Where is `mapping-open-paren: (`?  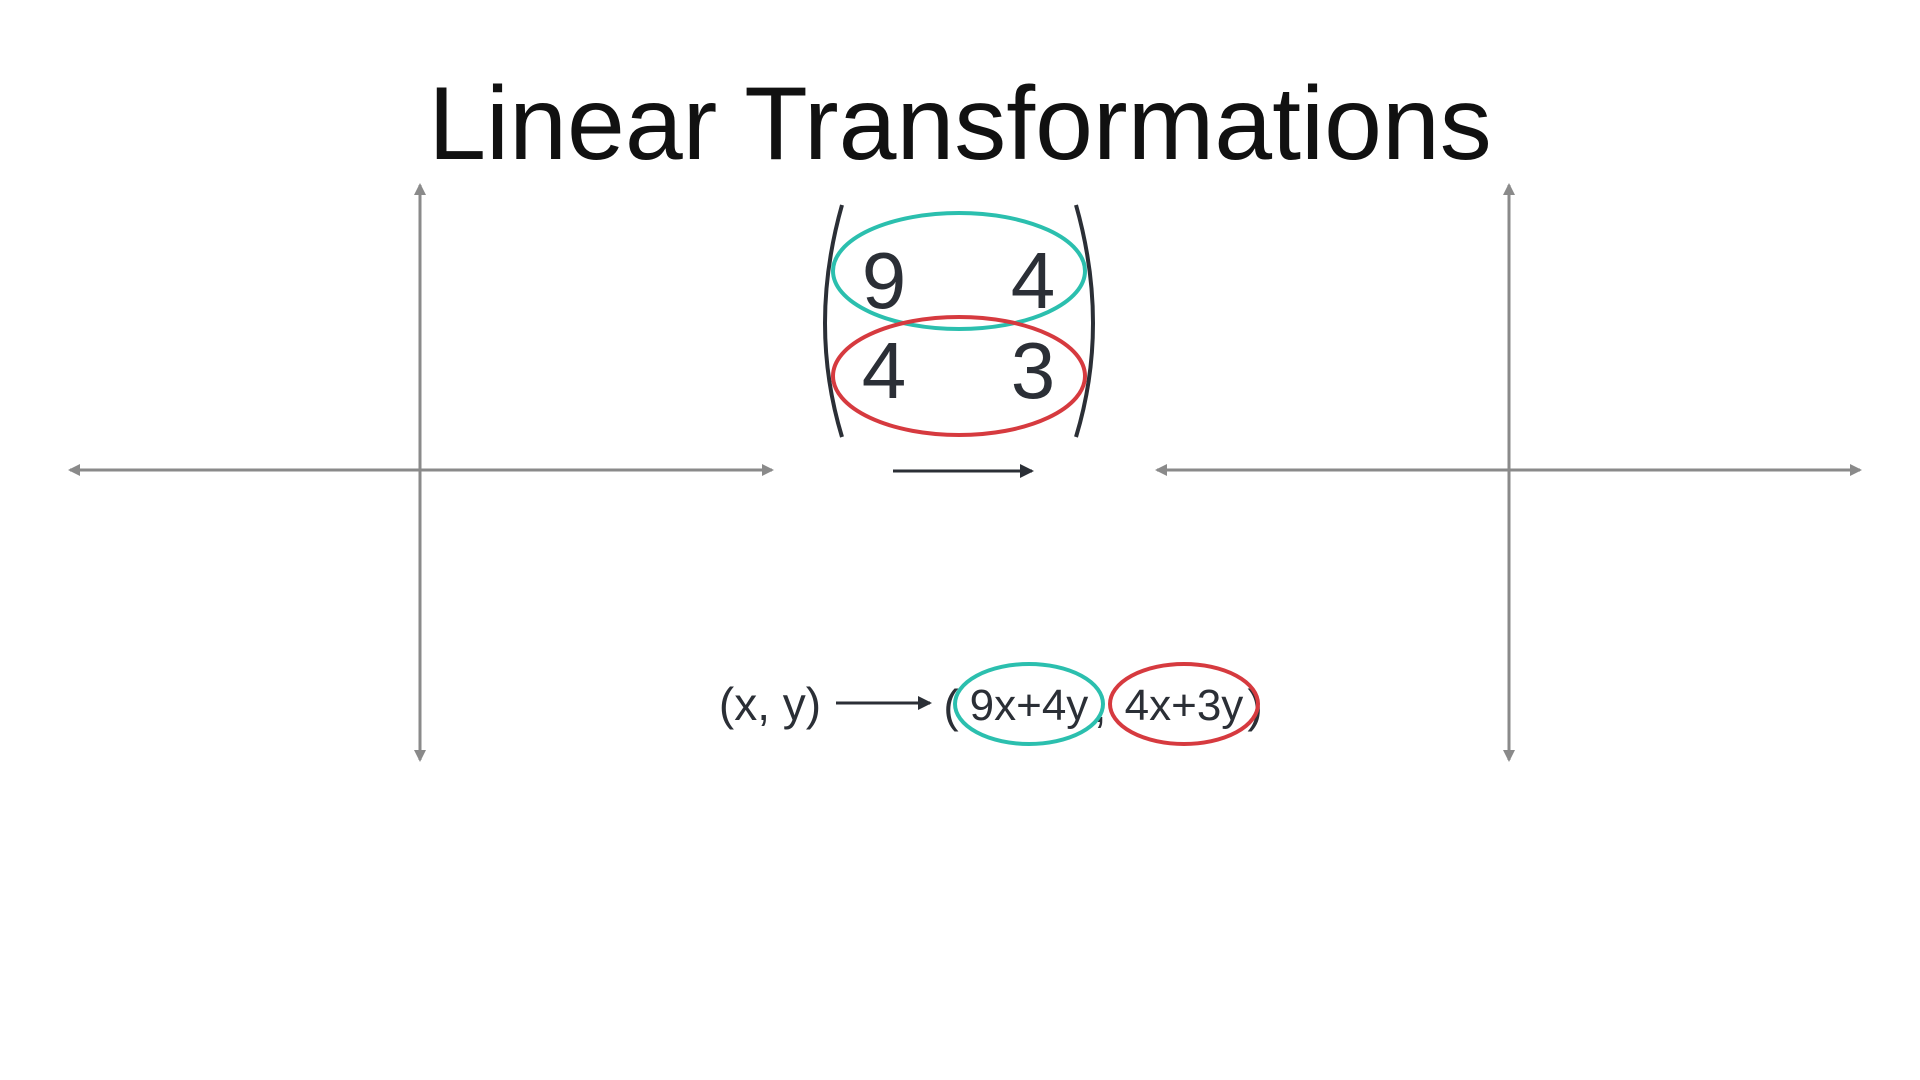
mapping-open-paren: ( is located at coordinates (951, 706).